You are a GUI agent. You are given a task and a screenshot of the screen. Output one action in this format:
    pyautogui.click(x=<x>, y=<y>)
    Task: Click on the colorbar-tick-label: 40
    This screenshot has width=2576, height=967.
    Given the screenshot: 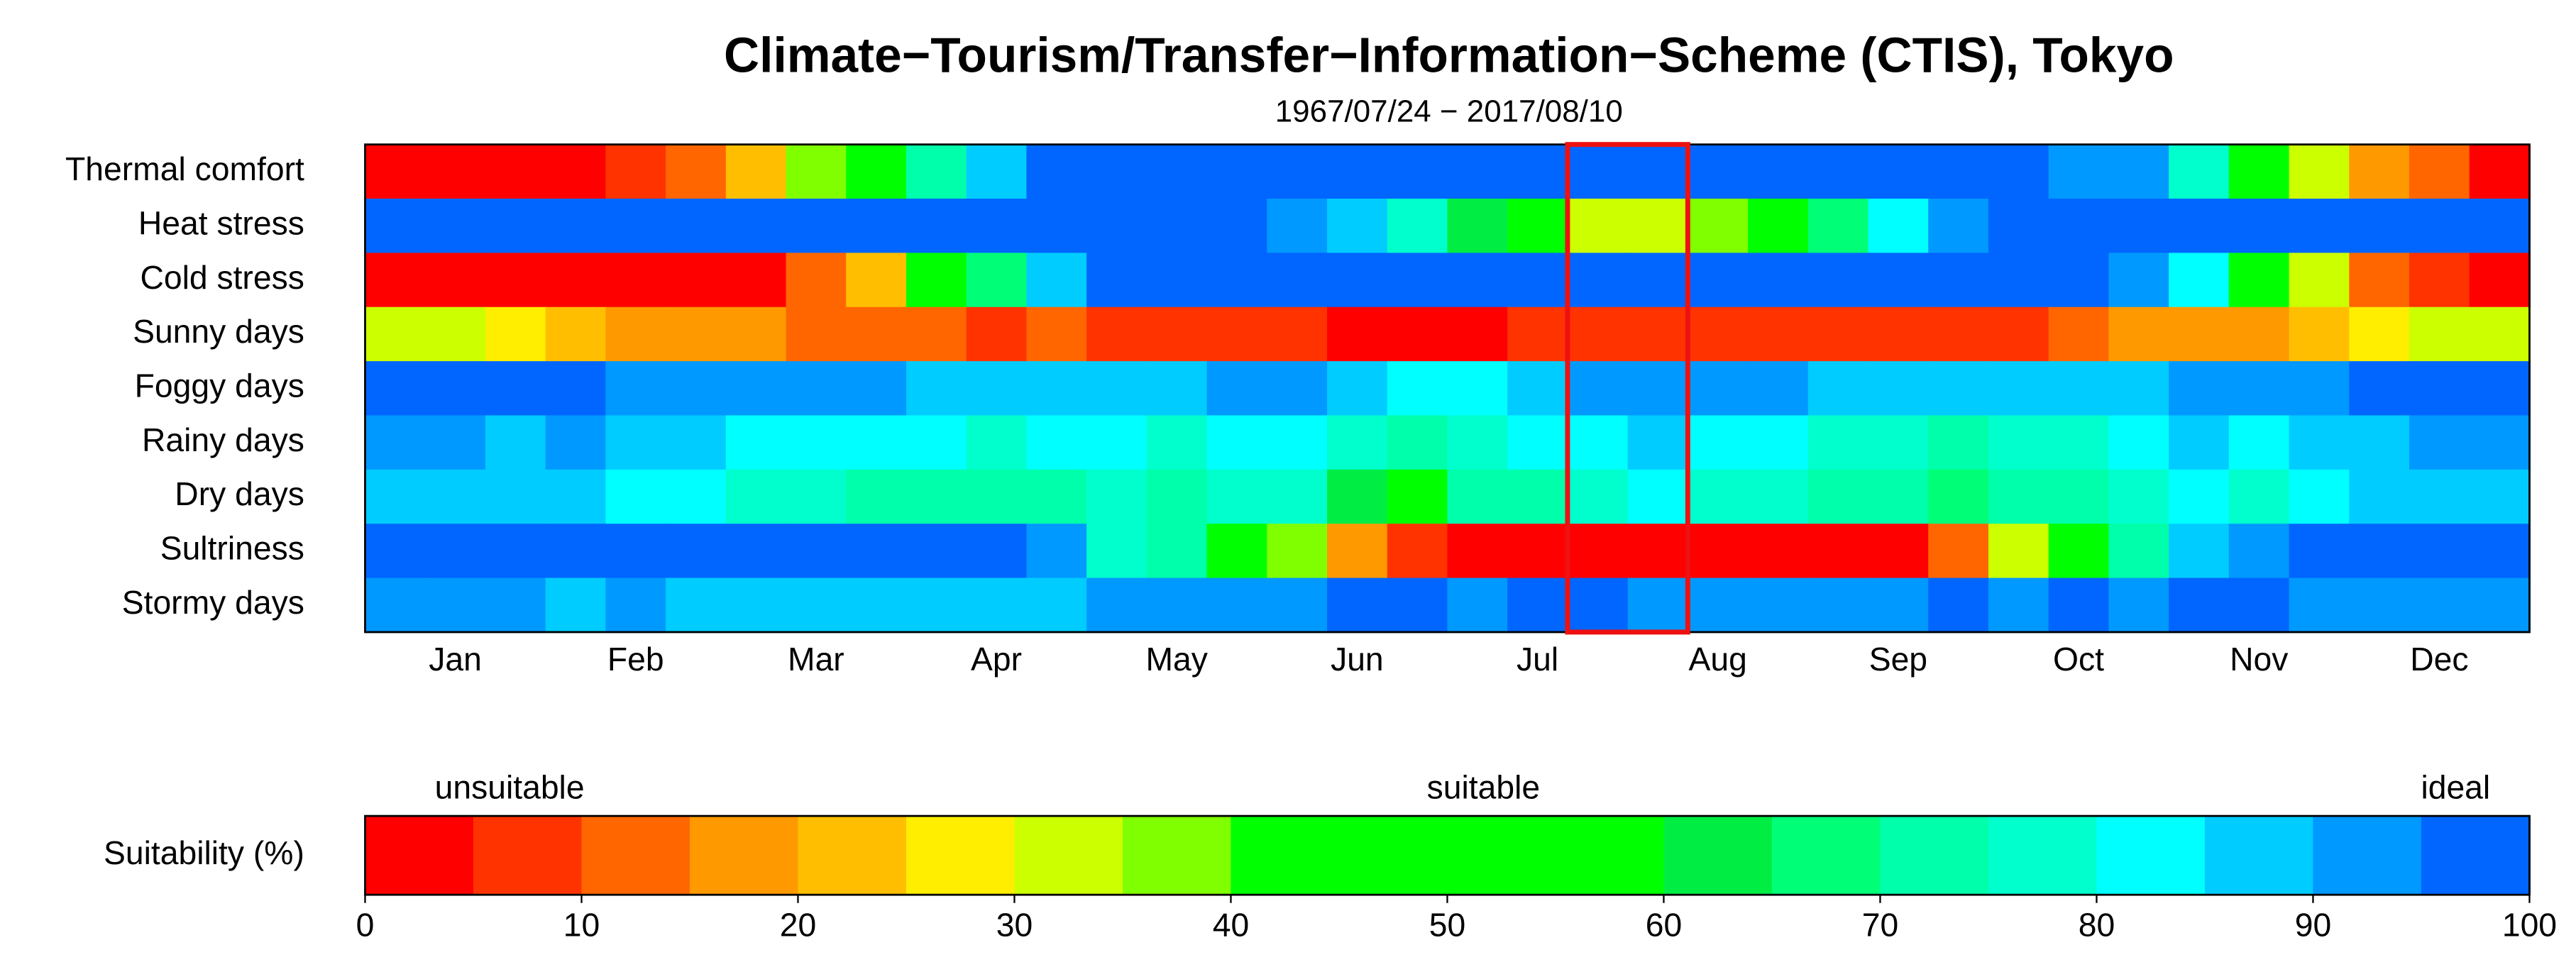 What is the action you would take?
    pyautogui.click(x=1231, y=926)
    